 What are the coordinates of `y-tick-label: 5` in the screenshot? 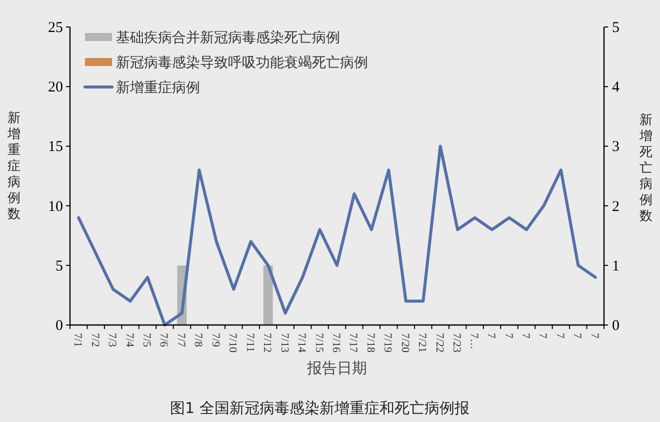 It's located at (59, 266).